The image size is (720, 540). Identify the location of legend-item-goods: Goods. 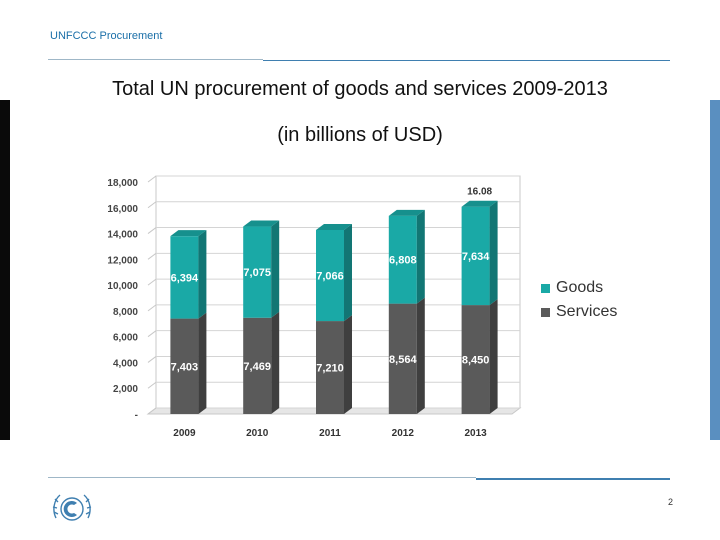
(579, 288).